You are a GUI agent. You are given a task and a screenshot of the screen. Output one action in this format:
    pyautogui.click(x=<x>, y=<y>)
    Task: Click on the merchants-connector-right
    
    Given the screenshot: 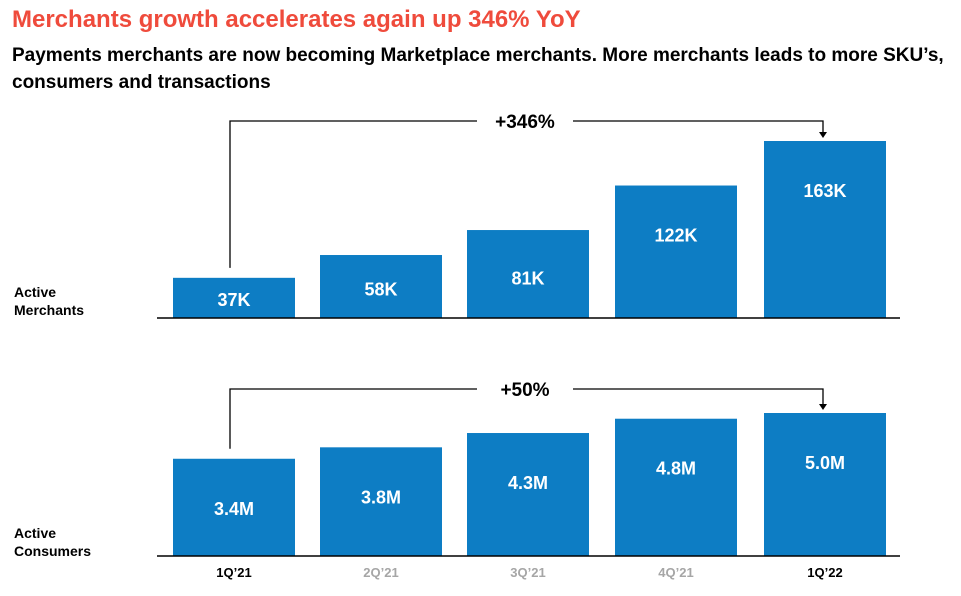 What is the action you would take?
    pyautogui.click(x=698, y=126)
    